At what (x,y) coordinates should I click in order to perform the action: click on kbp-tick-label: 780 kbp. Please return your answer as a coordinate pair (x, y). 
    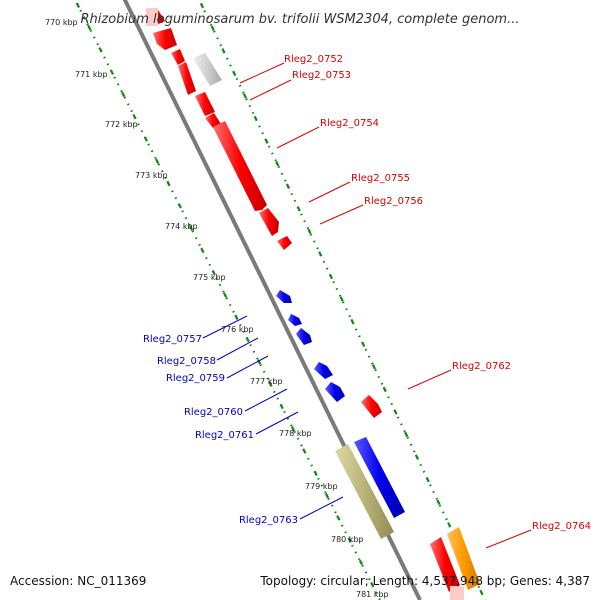
    Looking at the image, I should click on (347, 539).